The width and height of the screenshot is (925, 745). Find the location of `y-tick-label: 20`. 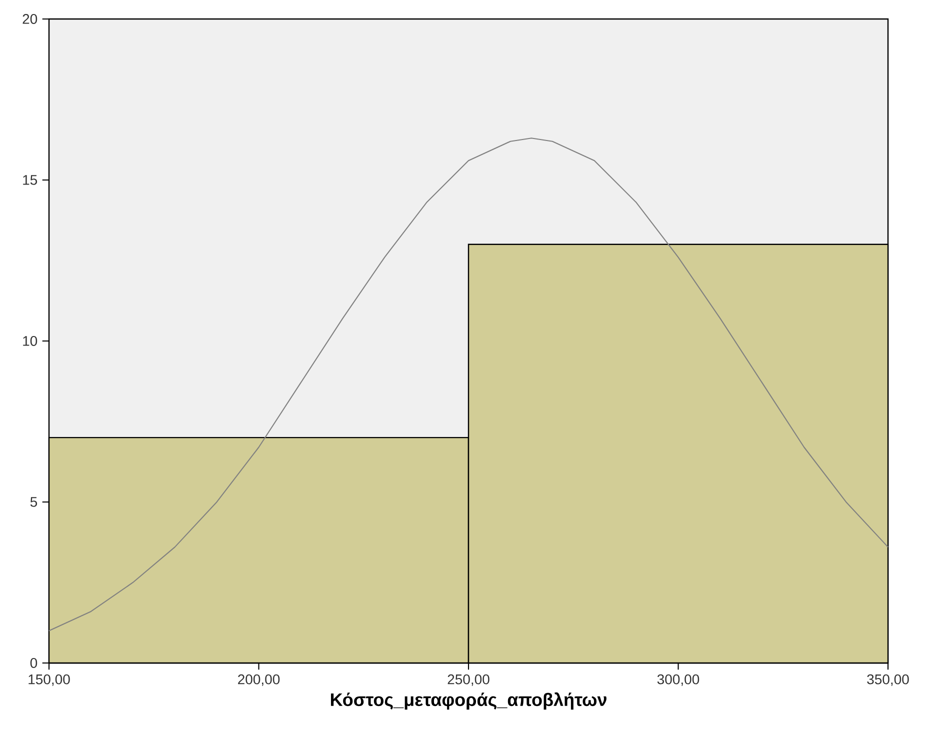

y-tick-label: 20 is located at coordinates (30, 19).